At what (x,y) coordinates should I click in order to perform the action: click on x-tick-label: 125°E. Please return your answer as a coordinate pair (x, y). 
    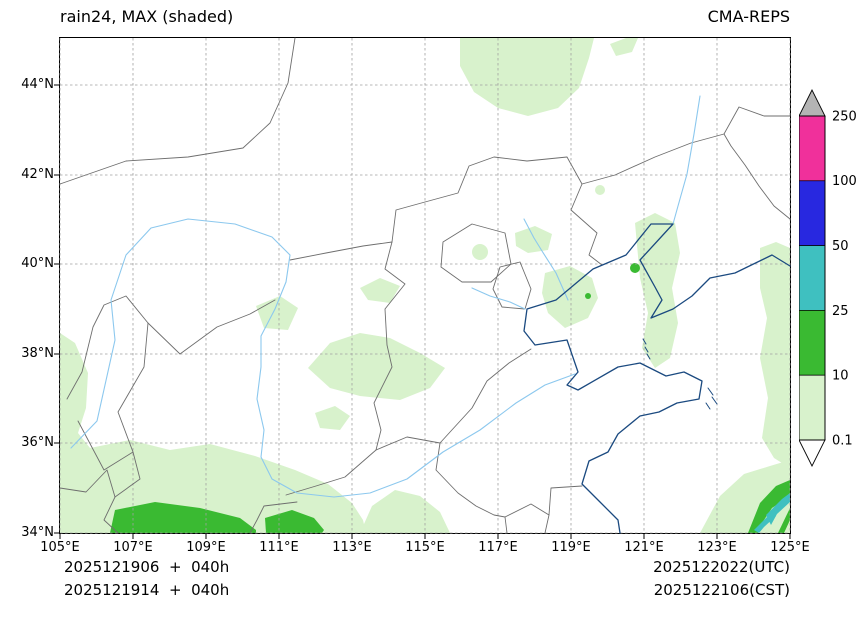
    Looking at the image, I should click on (790, 547).